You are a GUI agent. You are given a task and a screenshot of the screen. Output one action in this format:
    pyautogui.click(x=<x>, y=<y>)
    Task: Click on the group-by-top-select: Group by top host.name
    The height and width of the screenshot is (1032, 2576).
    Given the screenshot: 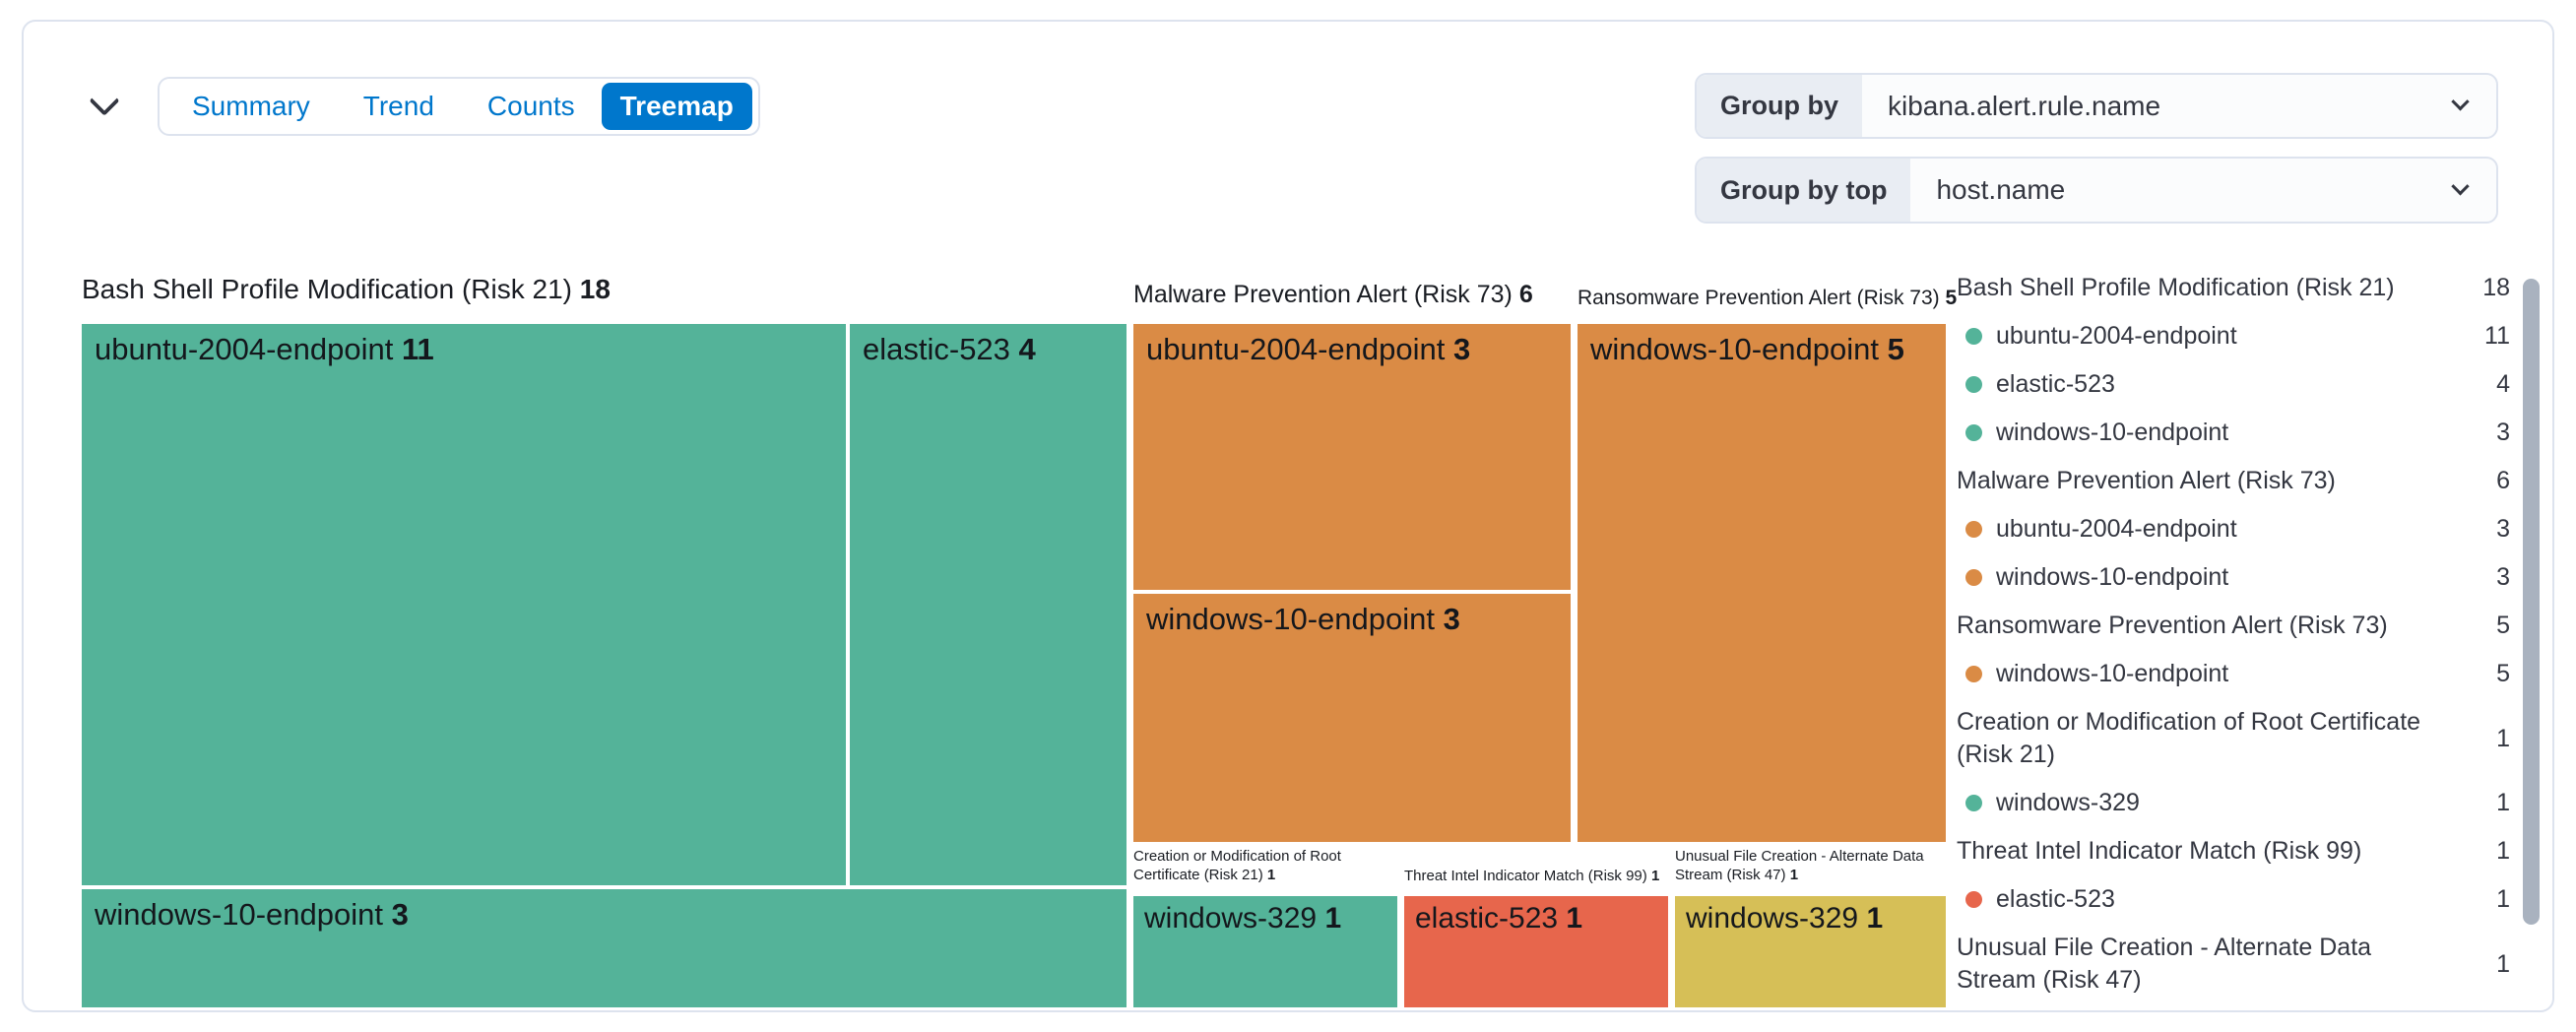 What is the action you would take?
    pyautogui.click(x=2096, y=190)
    